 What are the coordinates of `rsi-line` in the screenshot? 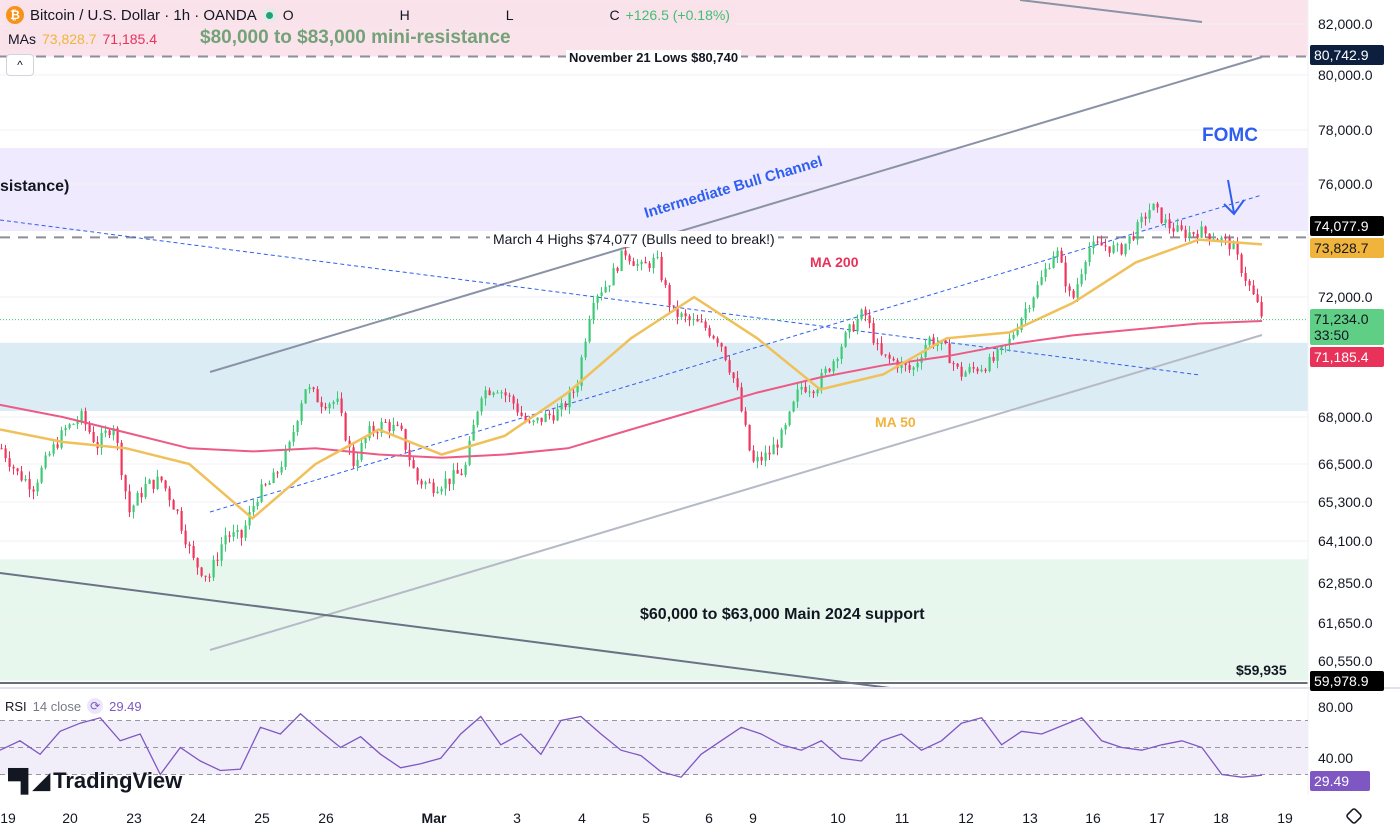 It's located at (631, 745).